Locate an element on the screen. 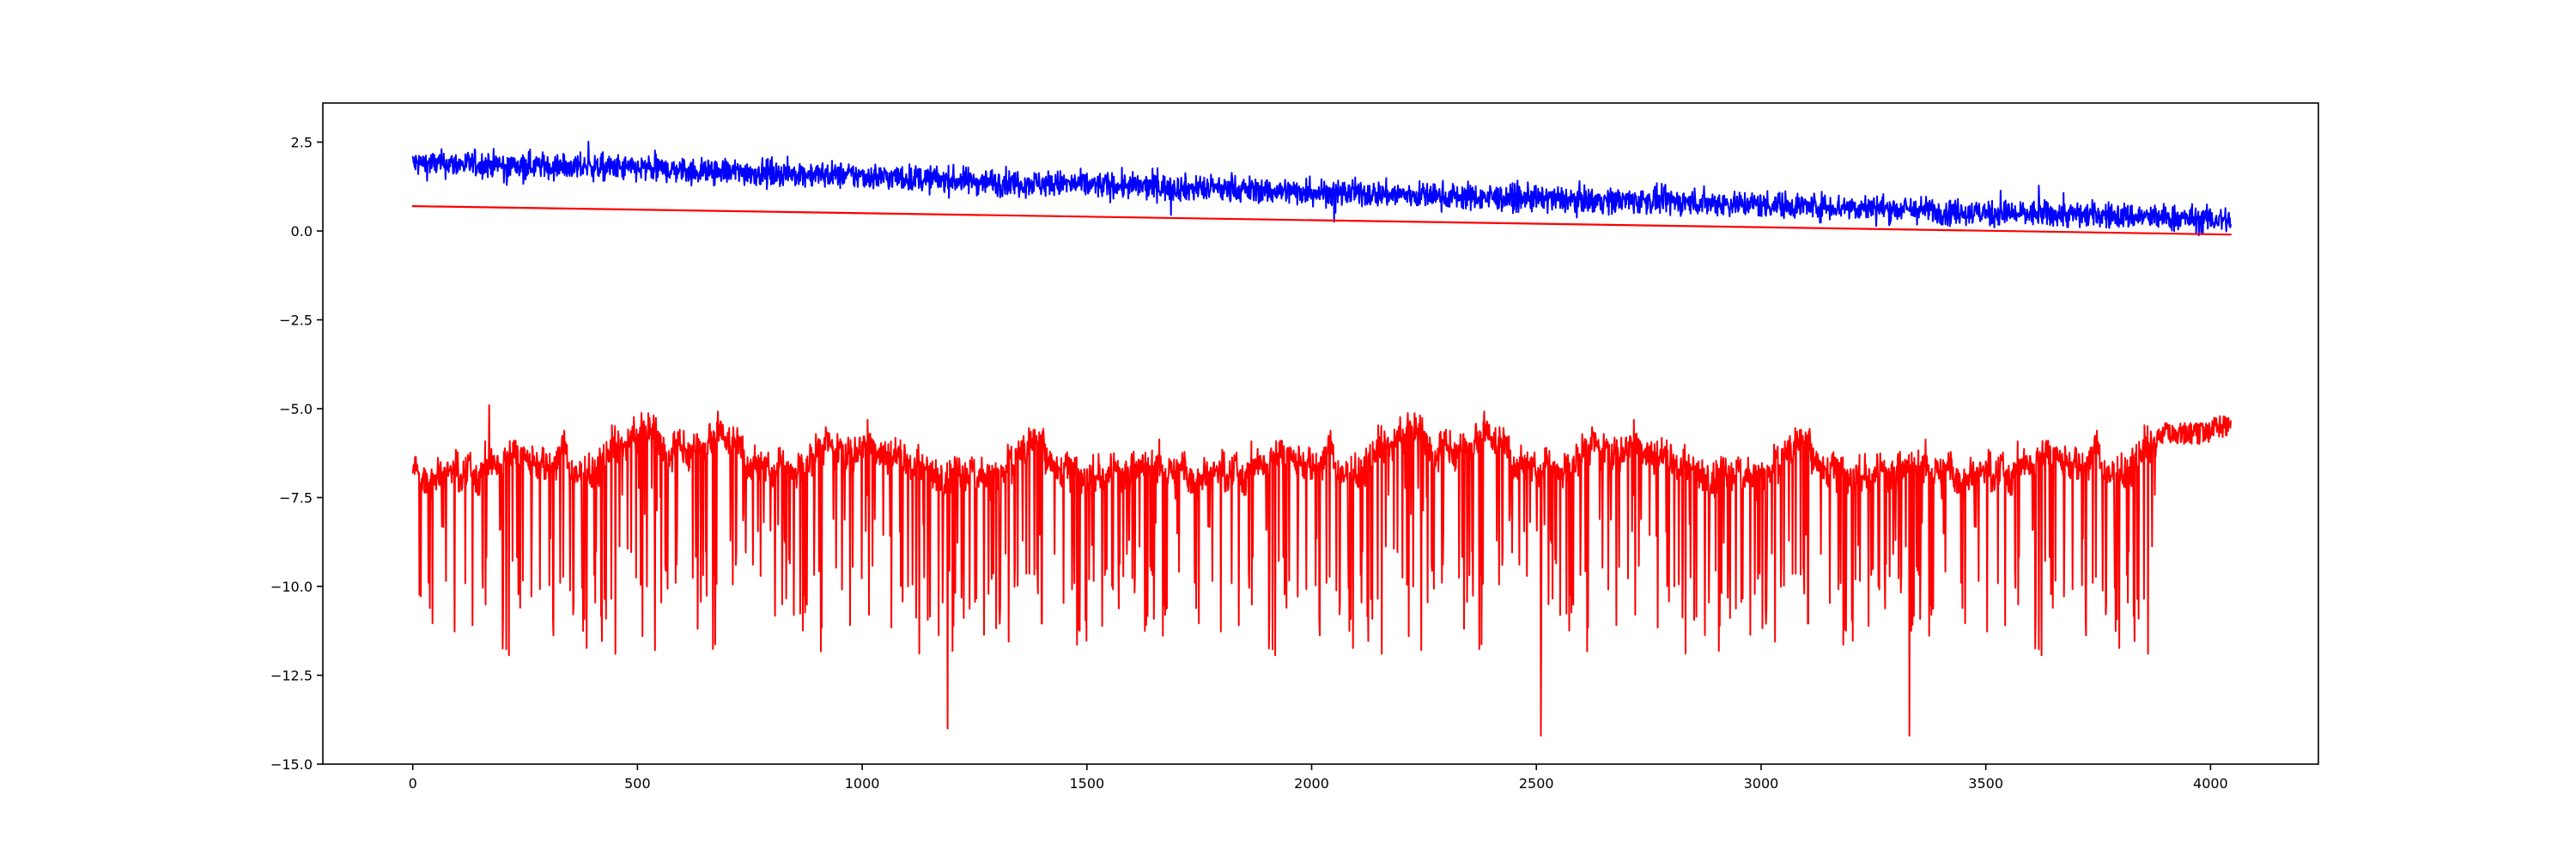 The image size is (2576, 862). y-tick-label: −12.5 is located at coordinates (291, 676).